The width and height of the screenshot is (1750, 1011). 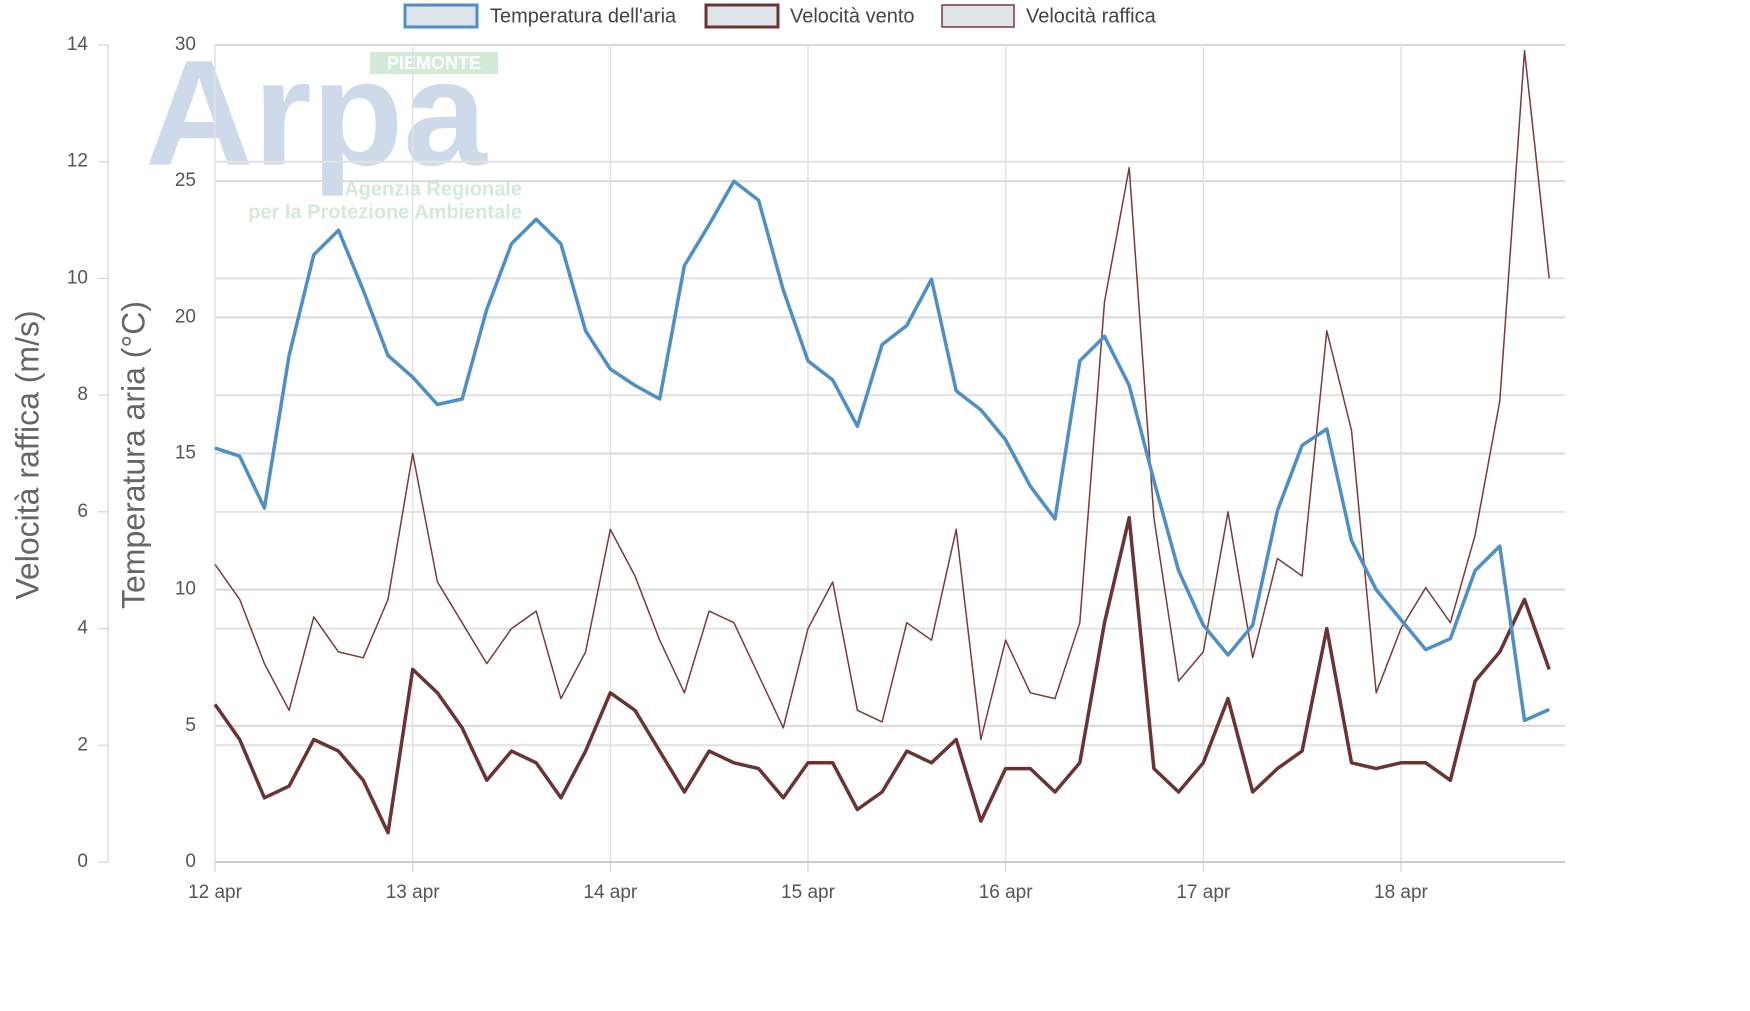 What do you see at coordinates (413, 892) in the screenshot?
I see `x-tick-label: 13 apr` at bounding box center [413, 892].